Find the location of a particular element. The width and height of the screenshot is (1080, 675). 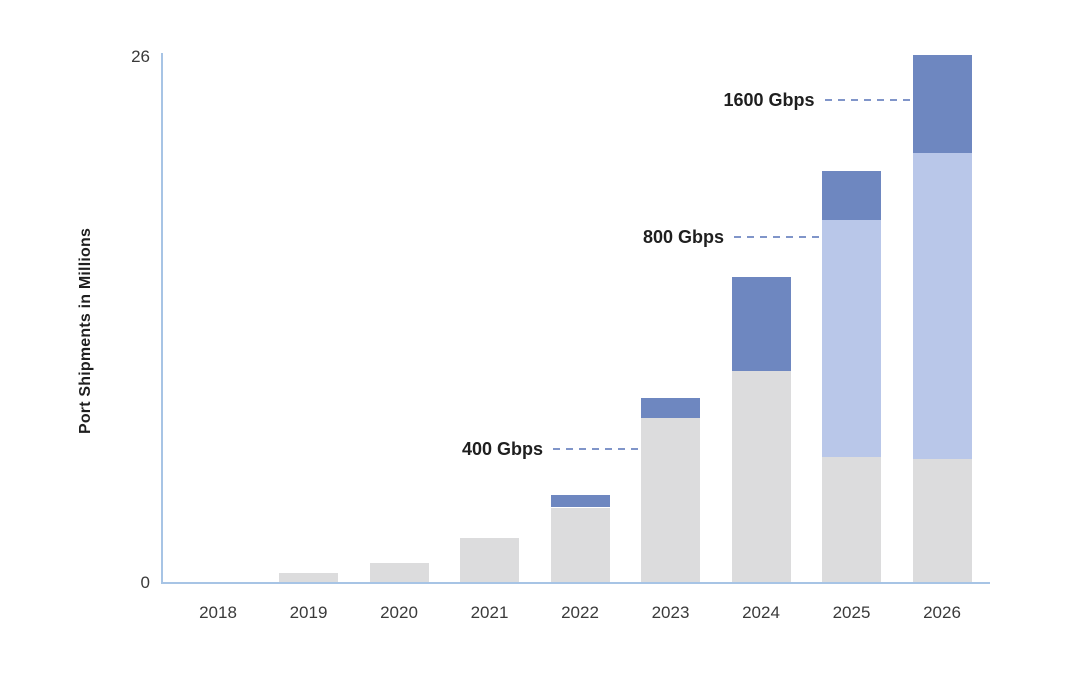

y-axis-title: Port Shipments in Millions is located at coordinates (85, 331).